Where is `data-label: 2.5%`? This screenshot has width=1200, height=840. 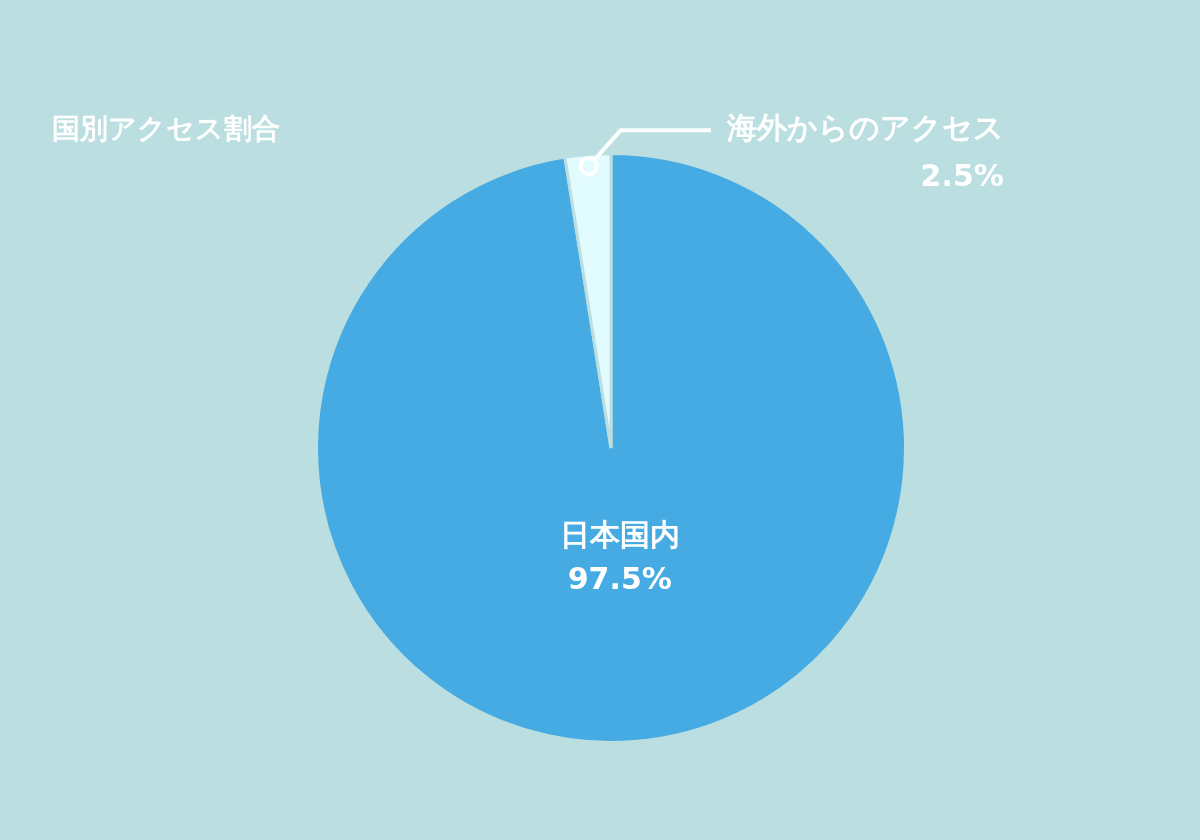
data-label: 2.5% is located at coordinates (962, 175).